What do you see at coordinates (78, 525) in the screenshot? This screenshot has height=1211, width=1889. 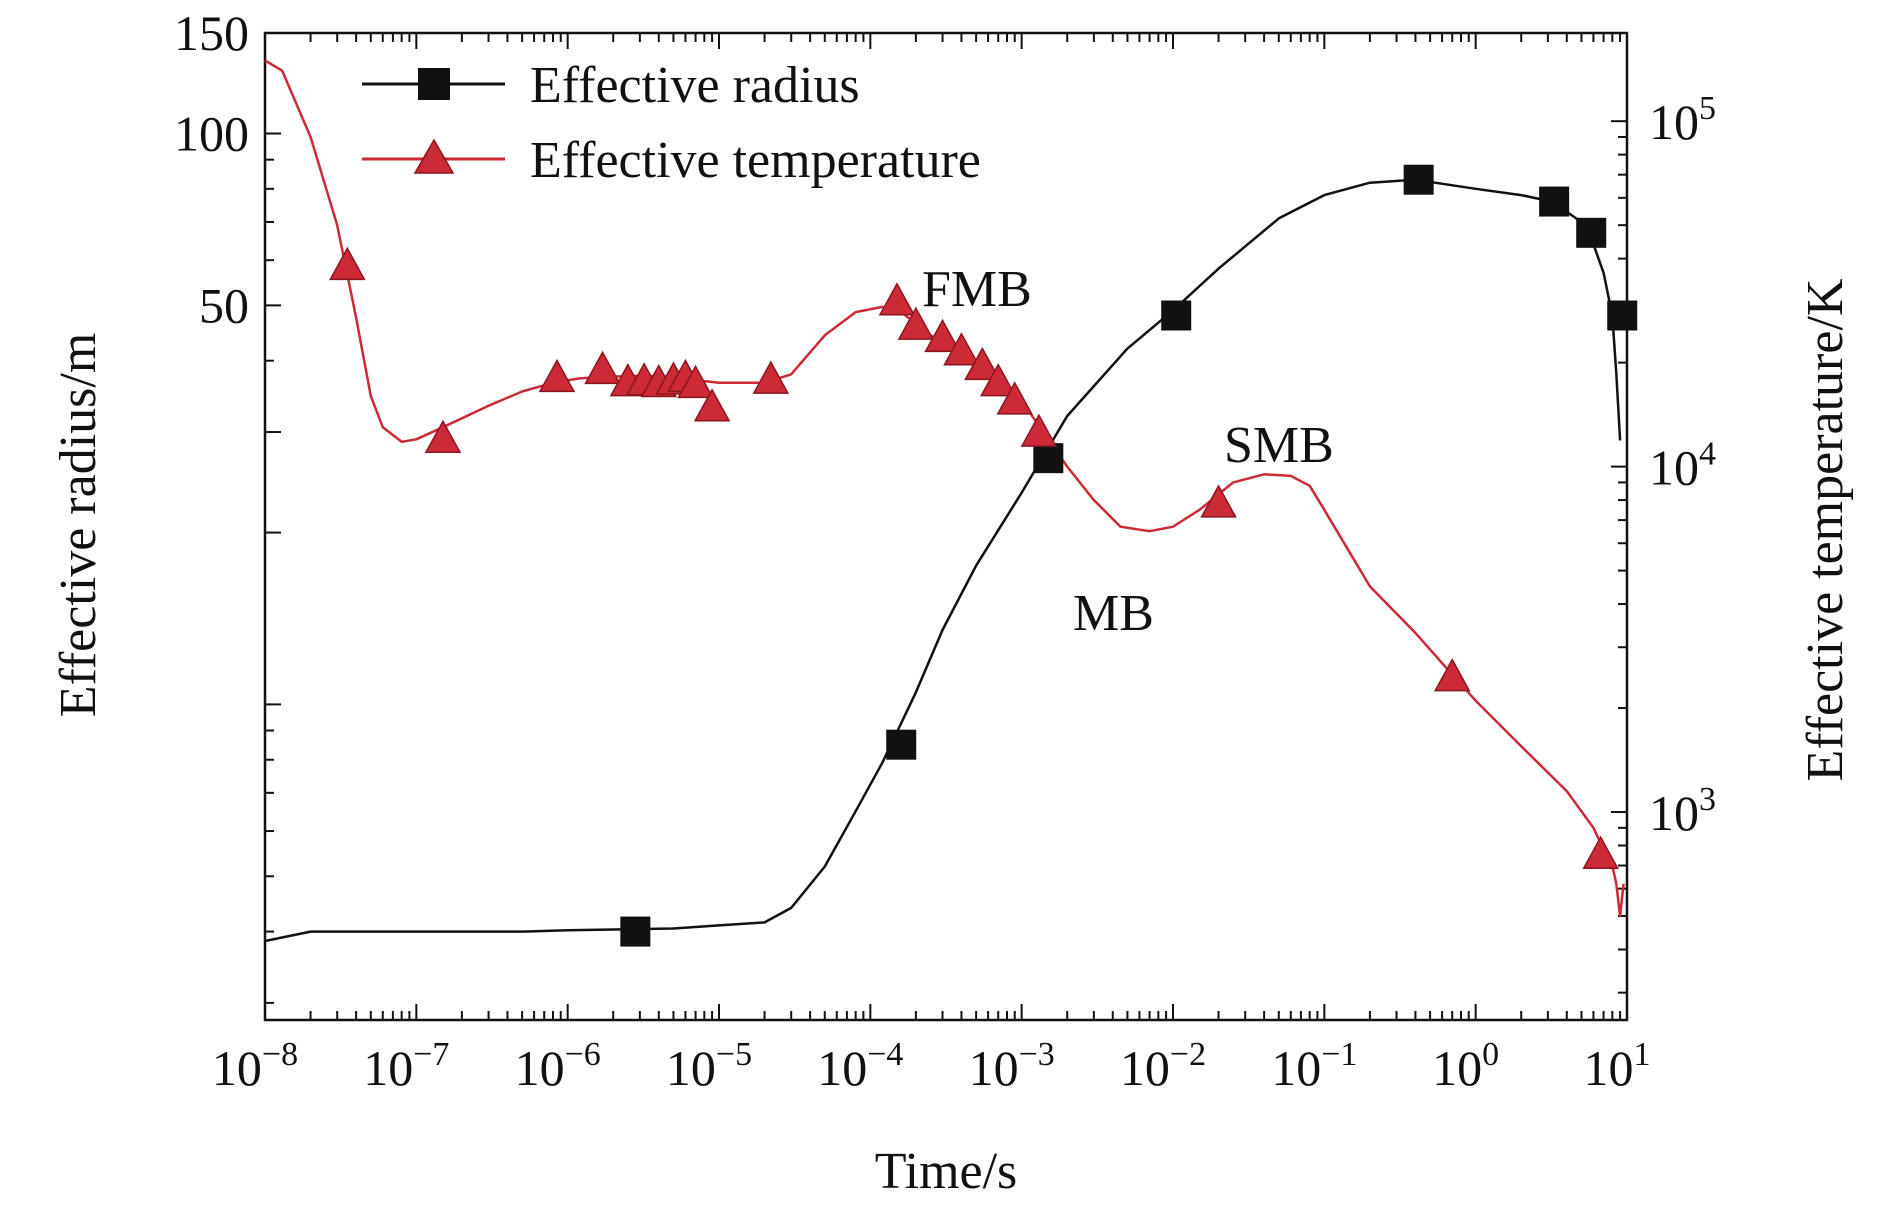 I see `y-axis-left-title: Effective radius/m` at bounding box center [78, 525].